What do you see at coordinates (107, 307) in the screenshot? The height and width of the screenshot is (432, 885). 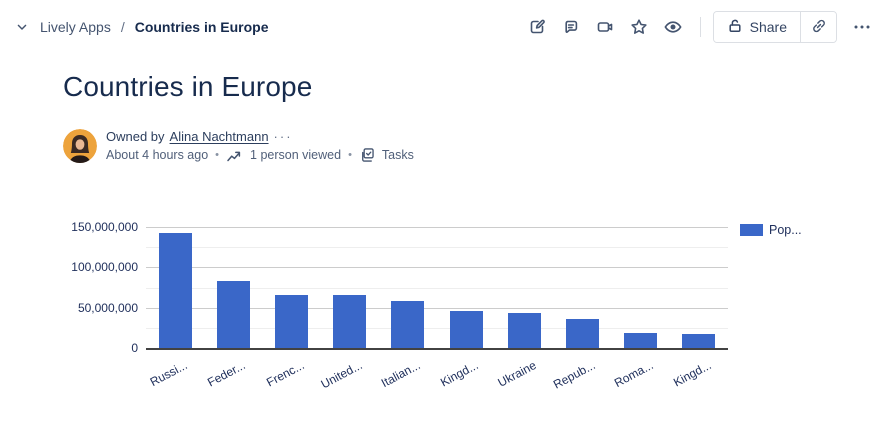 I see `y-axis-tick-label: 50,000,000` at bounding box center [107, 307].